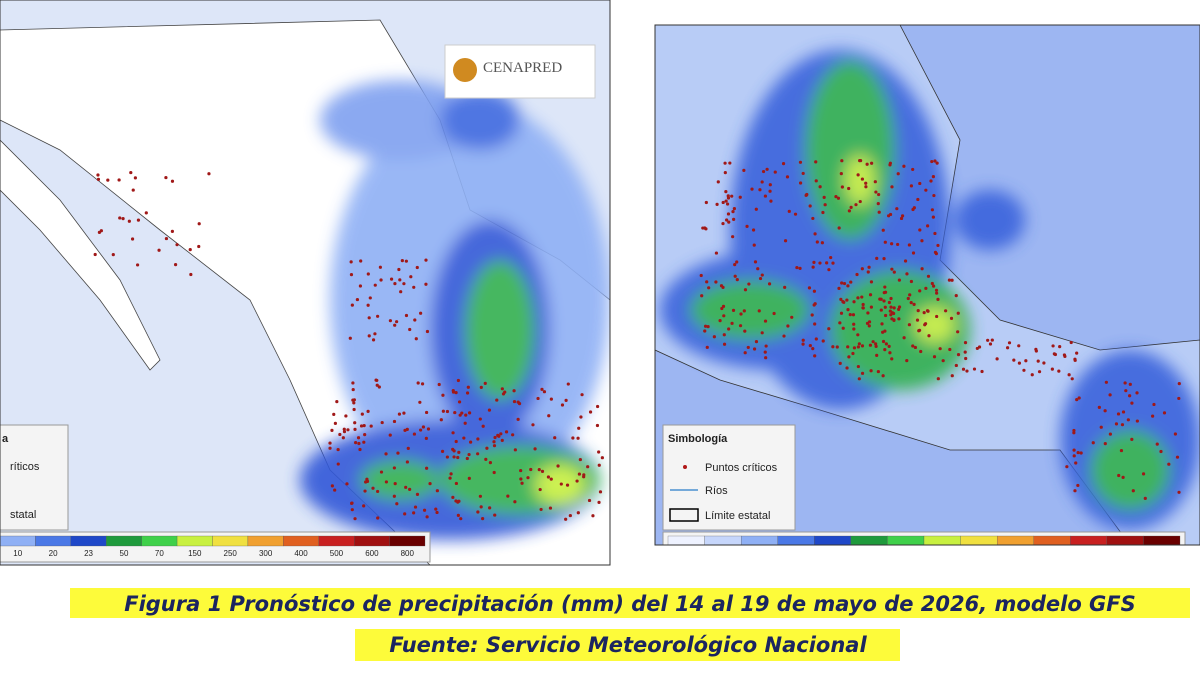 This screenshot has width=1200, height=675. I want to click on scale-label: 800, so click(408, 553).